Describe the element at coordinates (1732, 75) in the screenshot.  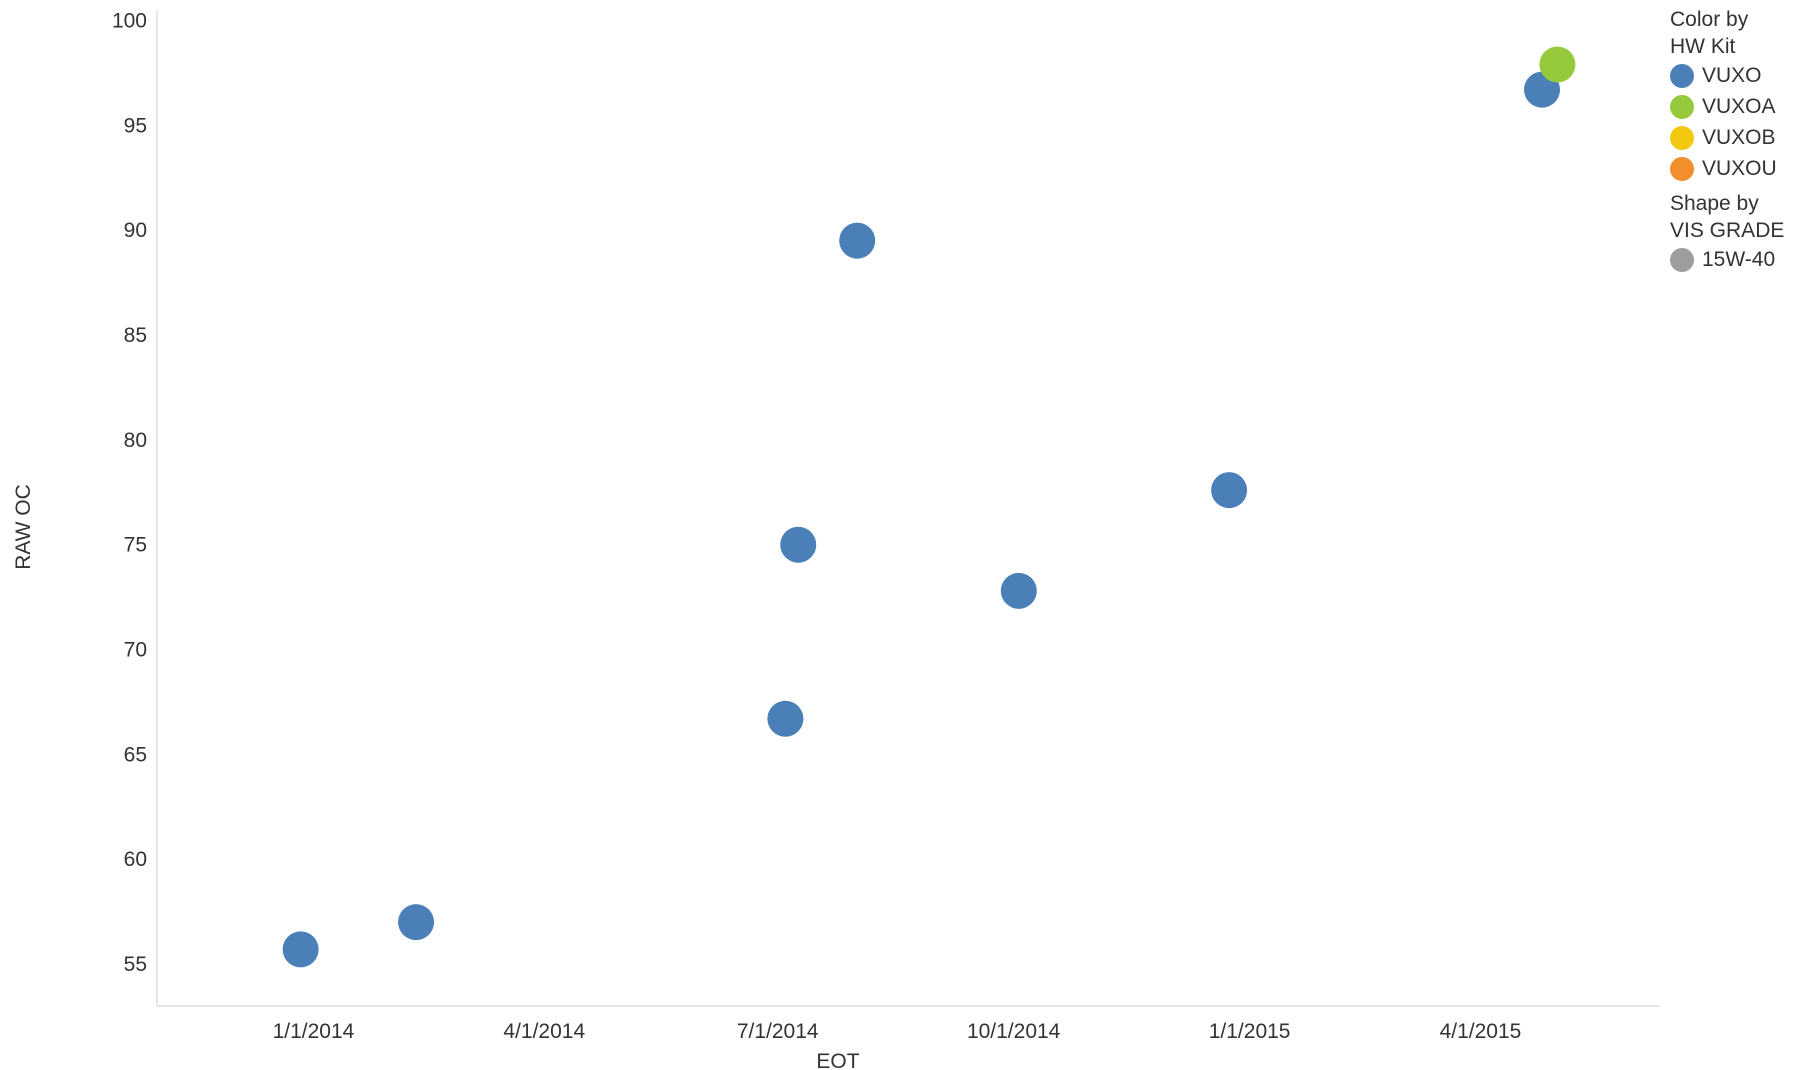
I see `legend-color-label: VUXO` at that location.